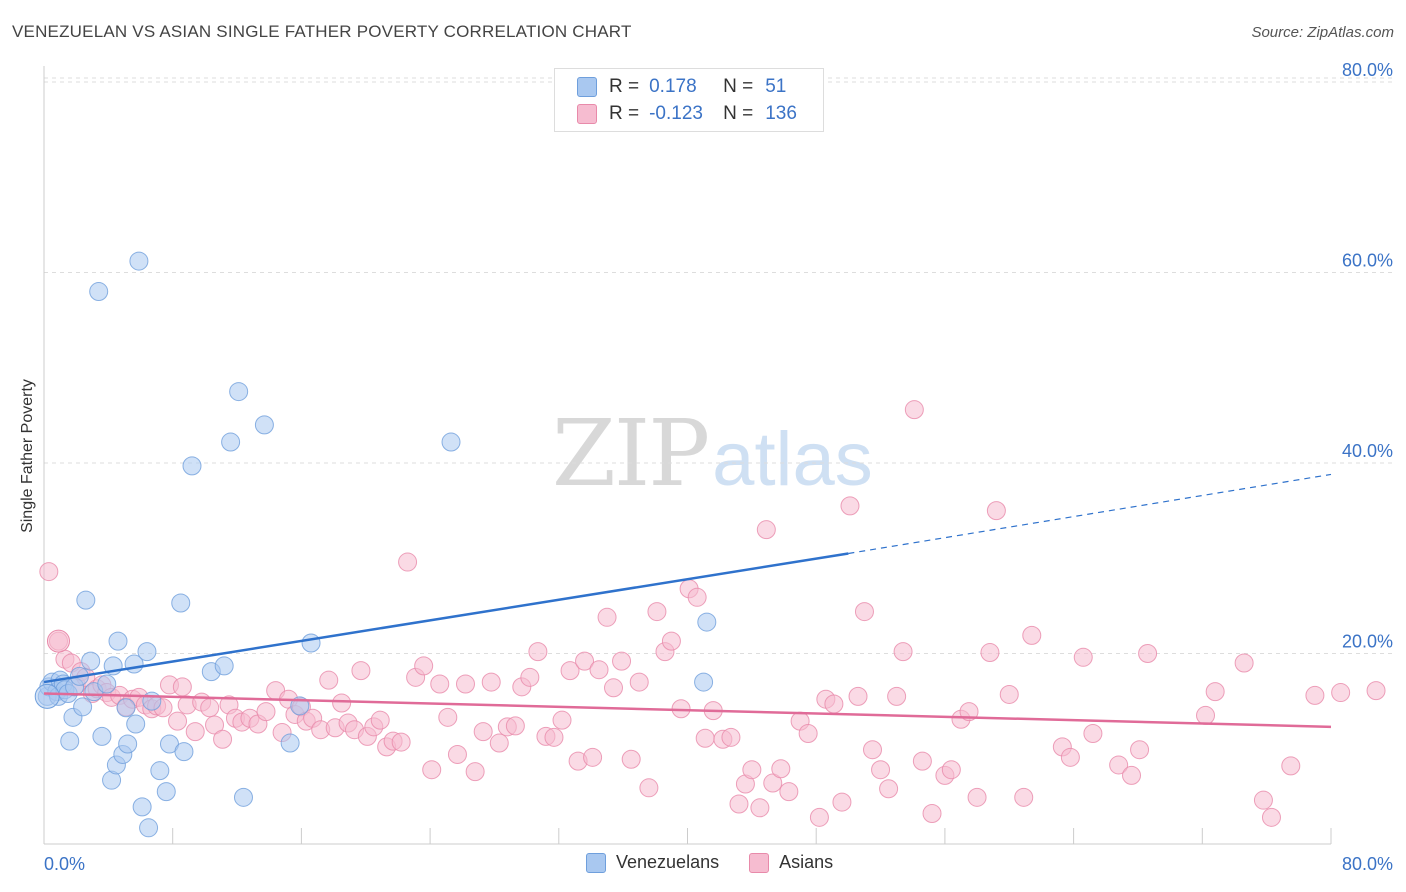  I want to click on legend-item-venezuelans: Venezuelans, so click(652, 862).